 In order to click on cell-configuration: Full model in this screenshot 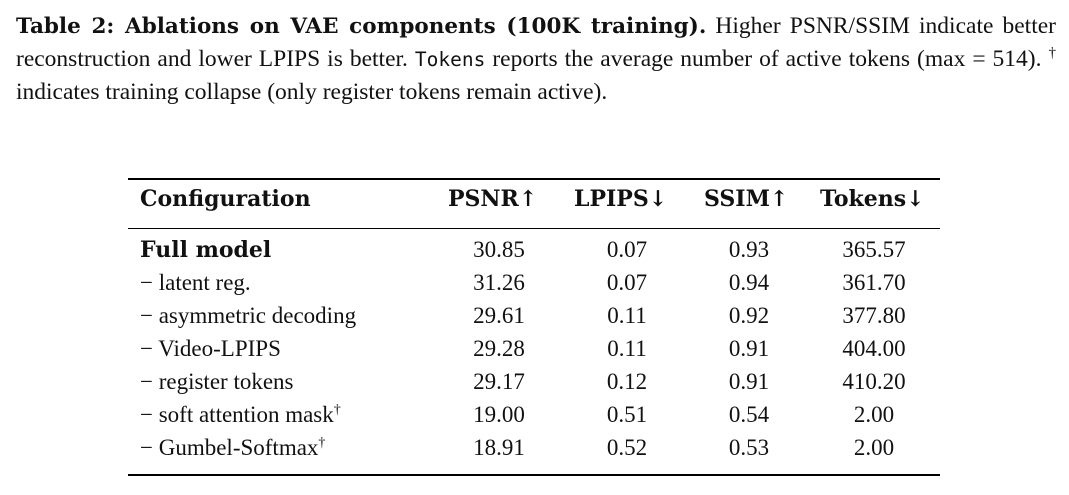, I will do `click(205, 250)`.